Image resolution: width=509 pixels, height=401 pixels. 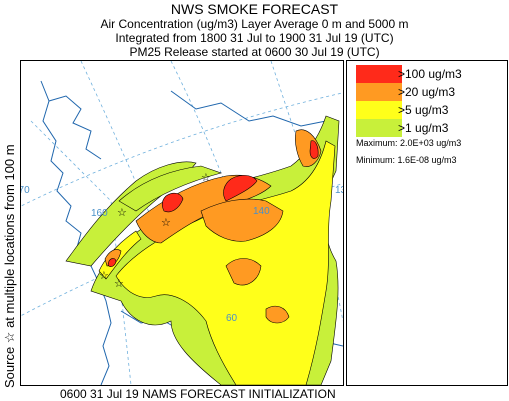 I want to click on legend-label: >1 ug/m3, so click(x=423, y=128).